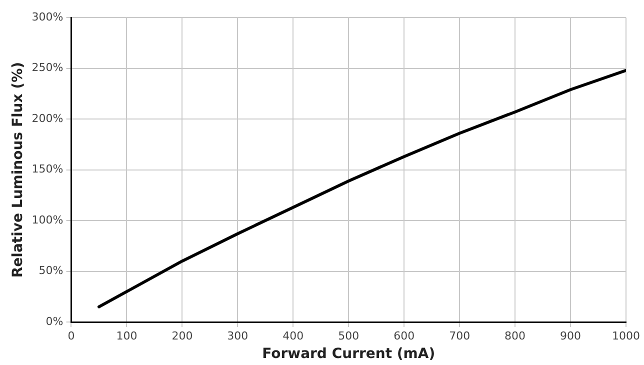 The height and width of the screenshot is (365, 644). I want to click on y-axis-title: Relative Luminous Flux (%), so click(18, 170).